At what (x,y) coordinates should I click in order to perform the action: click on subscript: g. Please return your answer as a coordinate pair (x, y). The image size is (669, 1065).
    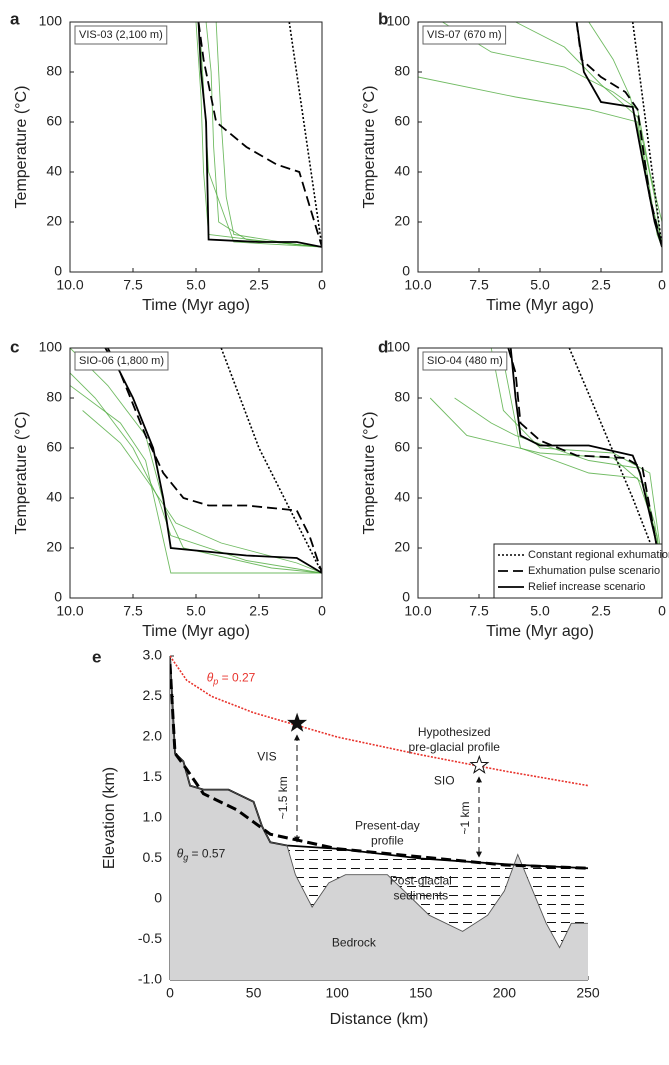
    Looking at the image, I should click on (185, 858).